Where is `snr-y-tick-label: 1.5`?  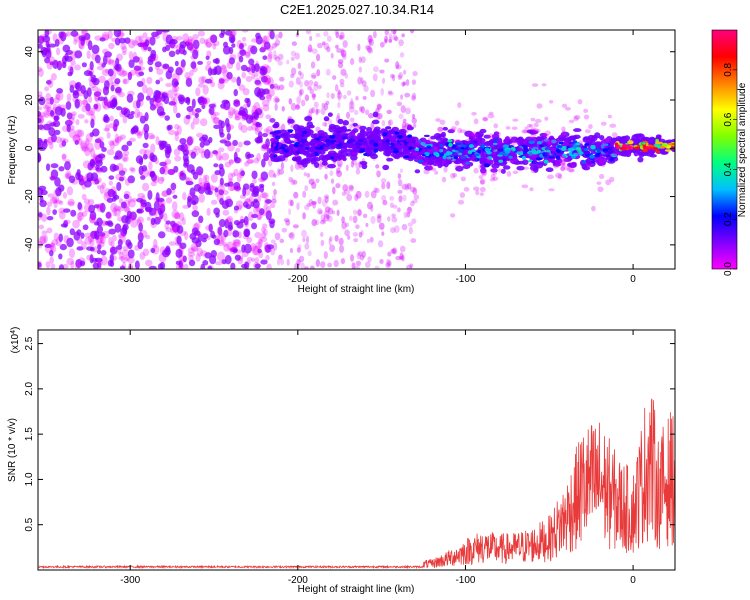 snr-y-tick-label: 1.5 is located at coordinates (29, 434).